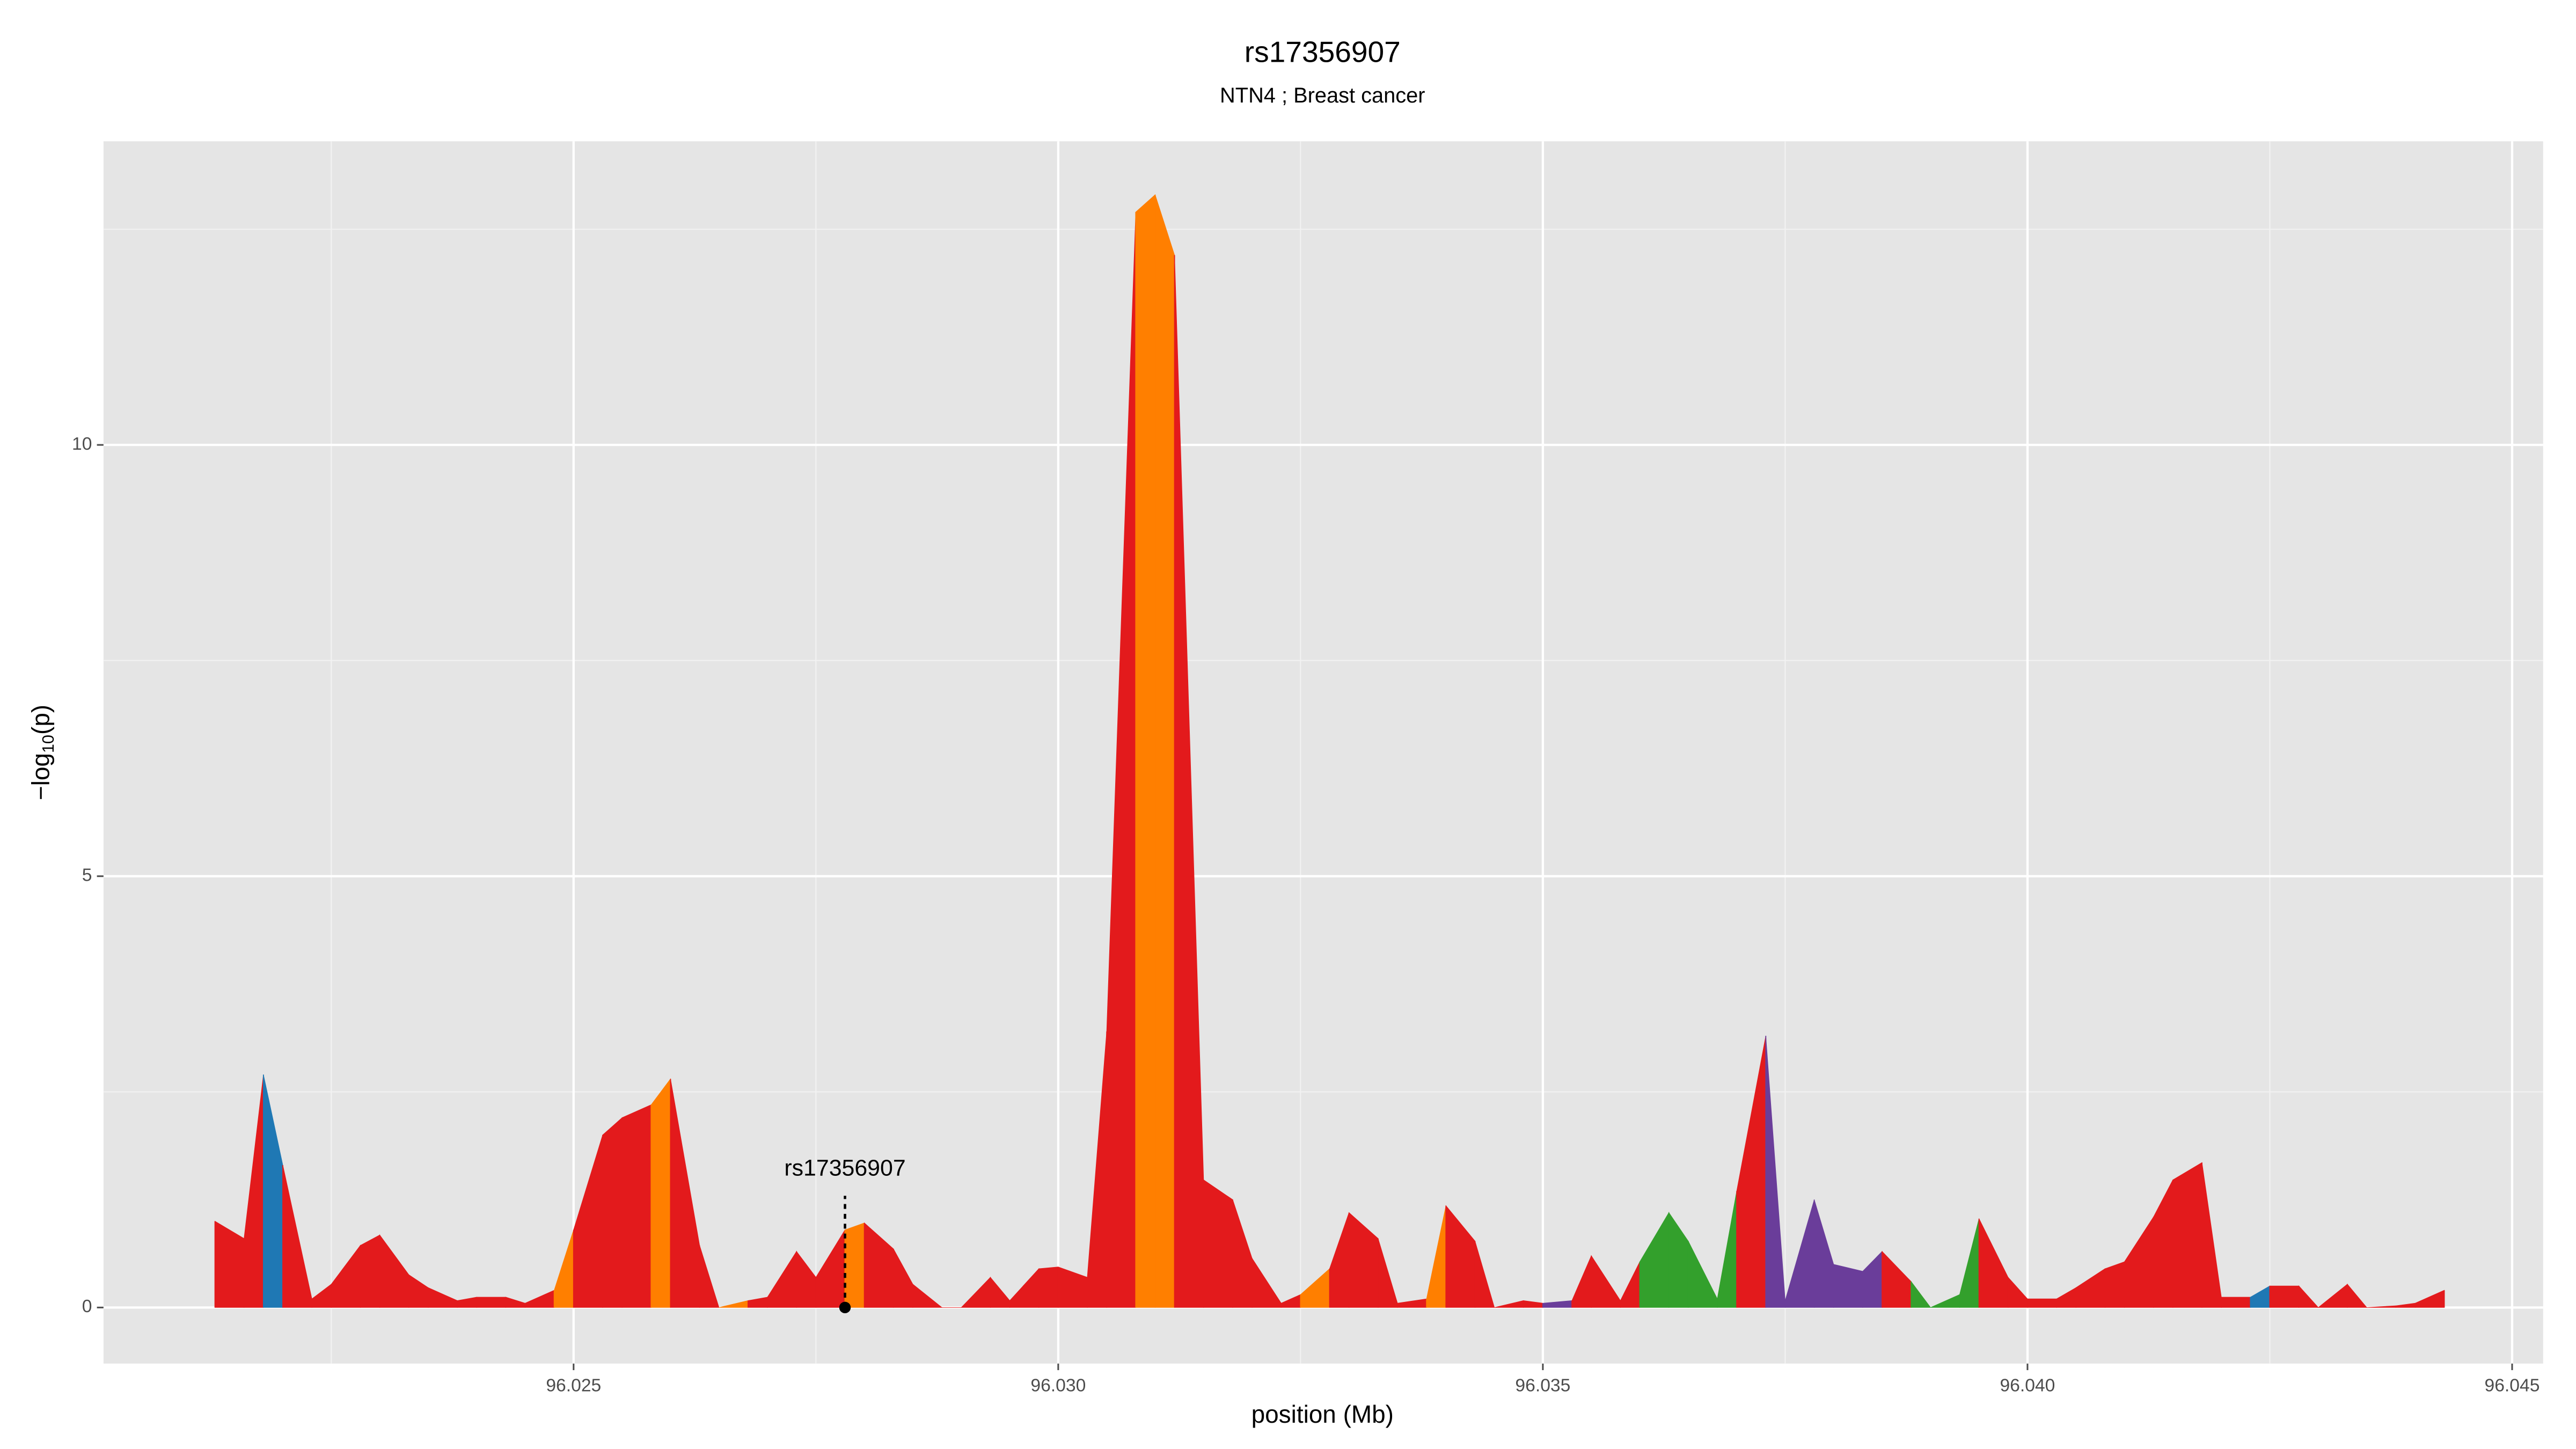  What do you see at coordinates (573, 1386) in the screenshot?
I see `x-tick-label: 96.025` at bounding box center [573, 1386].